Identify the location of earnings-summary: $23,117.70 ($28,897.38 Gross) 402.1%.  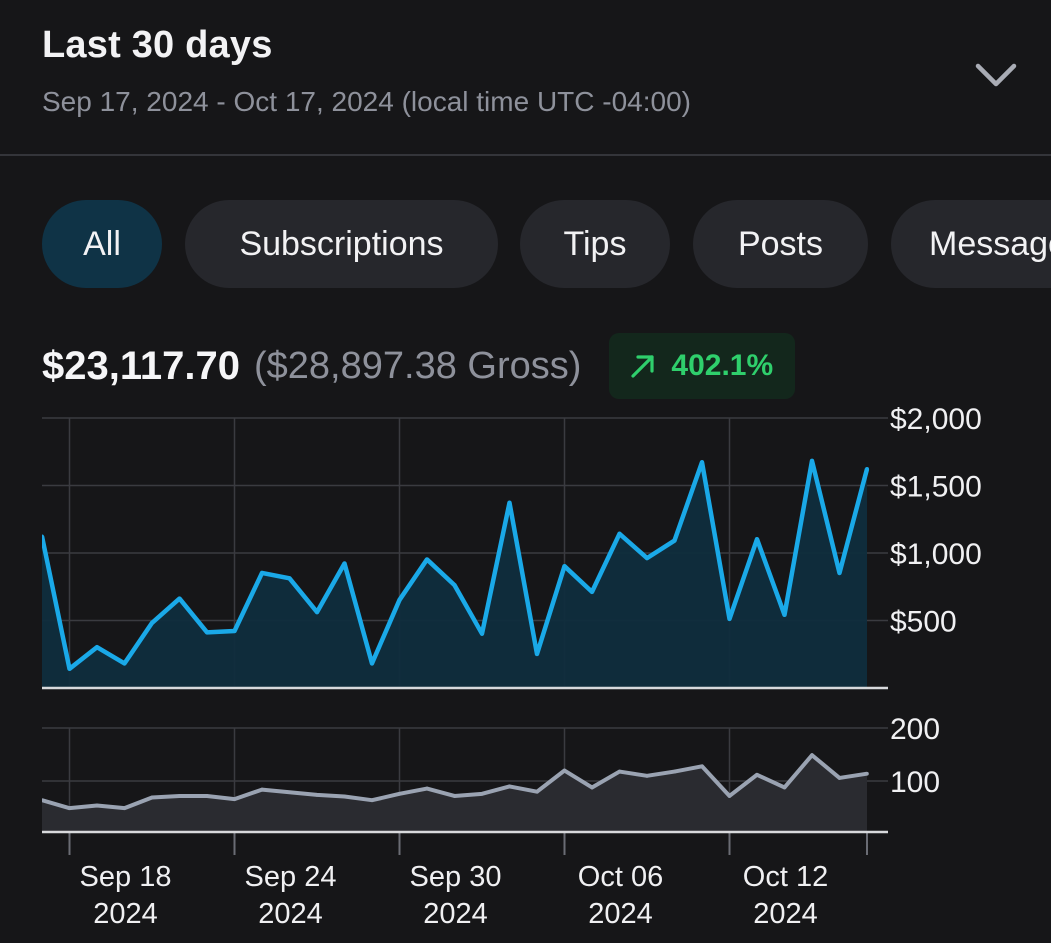
(419, 366).